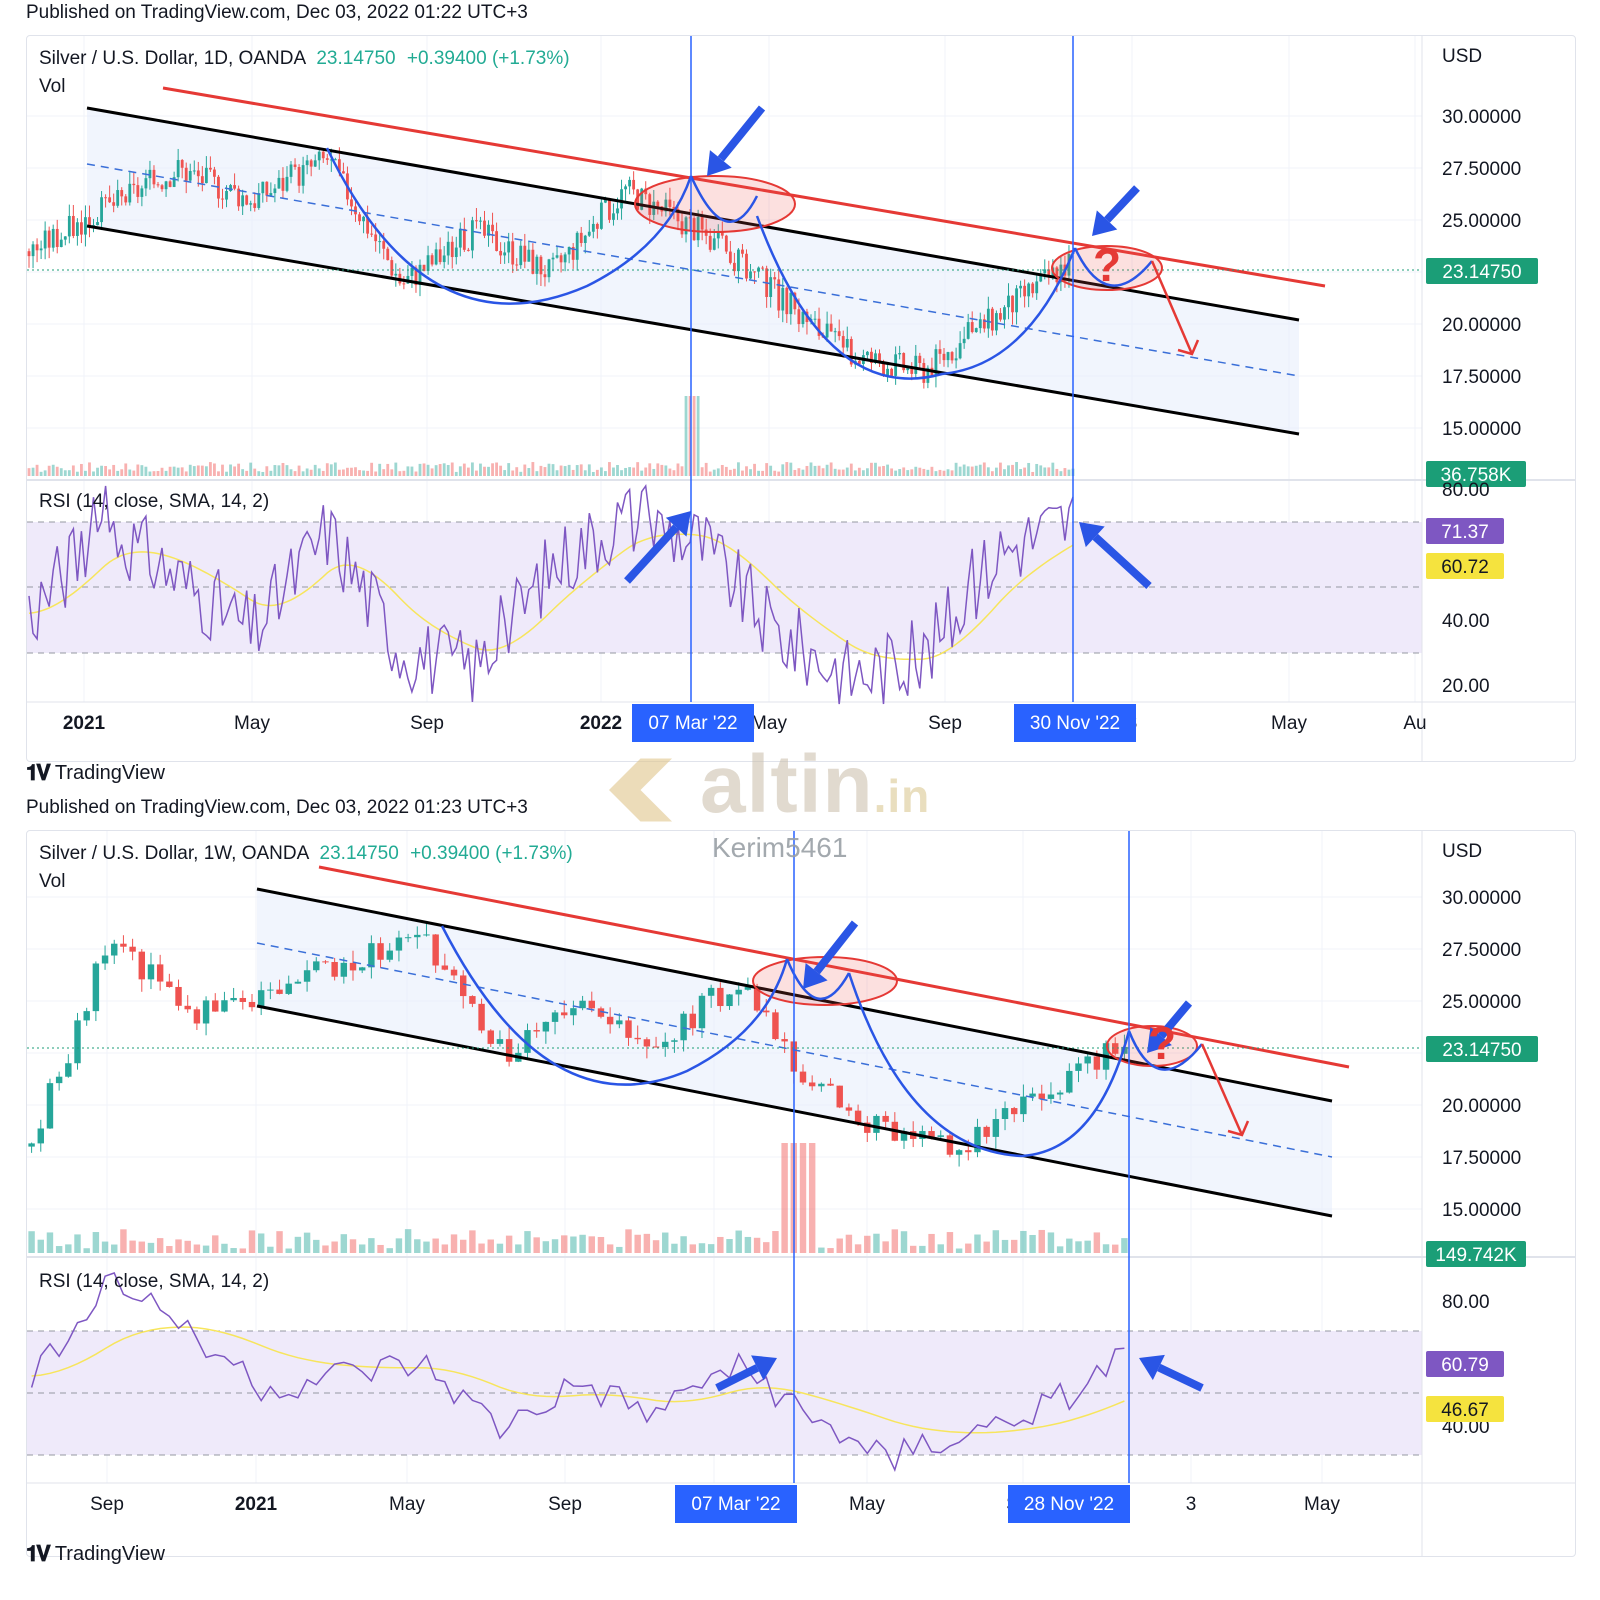 This screenshot has height=1600, width=1600. Describe the element at coordinates (1465, 532) in the screenshot. I see `rsi-tag-label: 71.37` at that location.